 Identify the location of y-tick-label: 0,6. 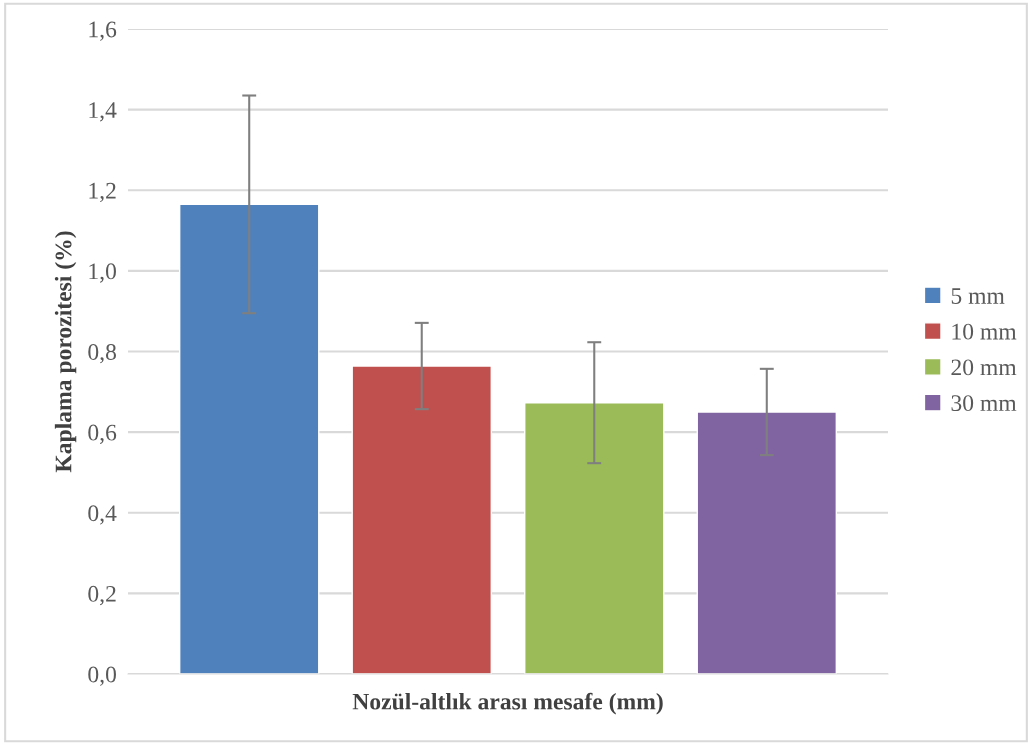
(102, 434).